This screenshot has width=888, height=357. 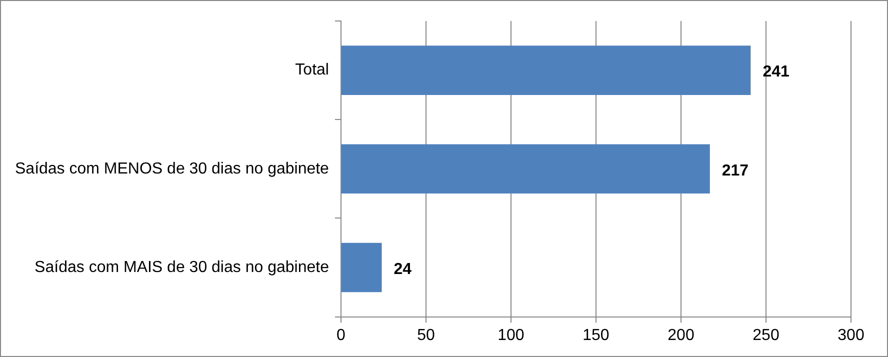 I want to click on y-tick-label: Saídas com MAIS de 30 dias no gabinete, so click(x=182, y=267).